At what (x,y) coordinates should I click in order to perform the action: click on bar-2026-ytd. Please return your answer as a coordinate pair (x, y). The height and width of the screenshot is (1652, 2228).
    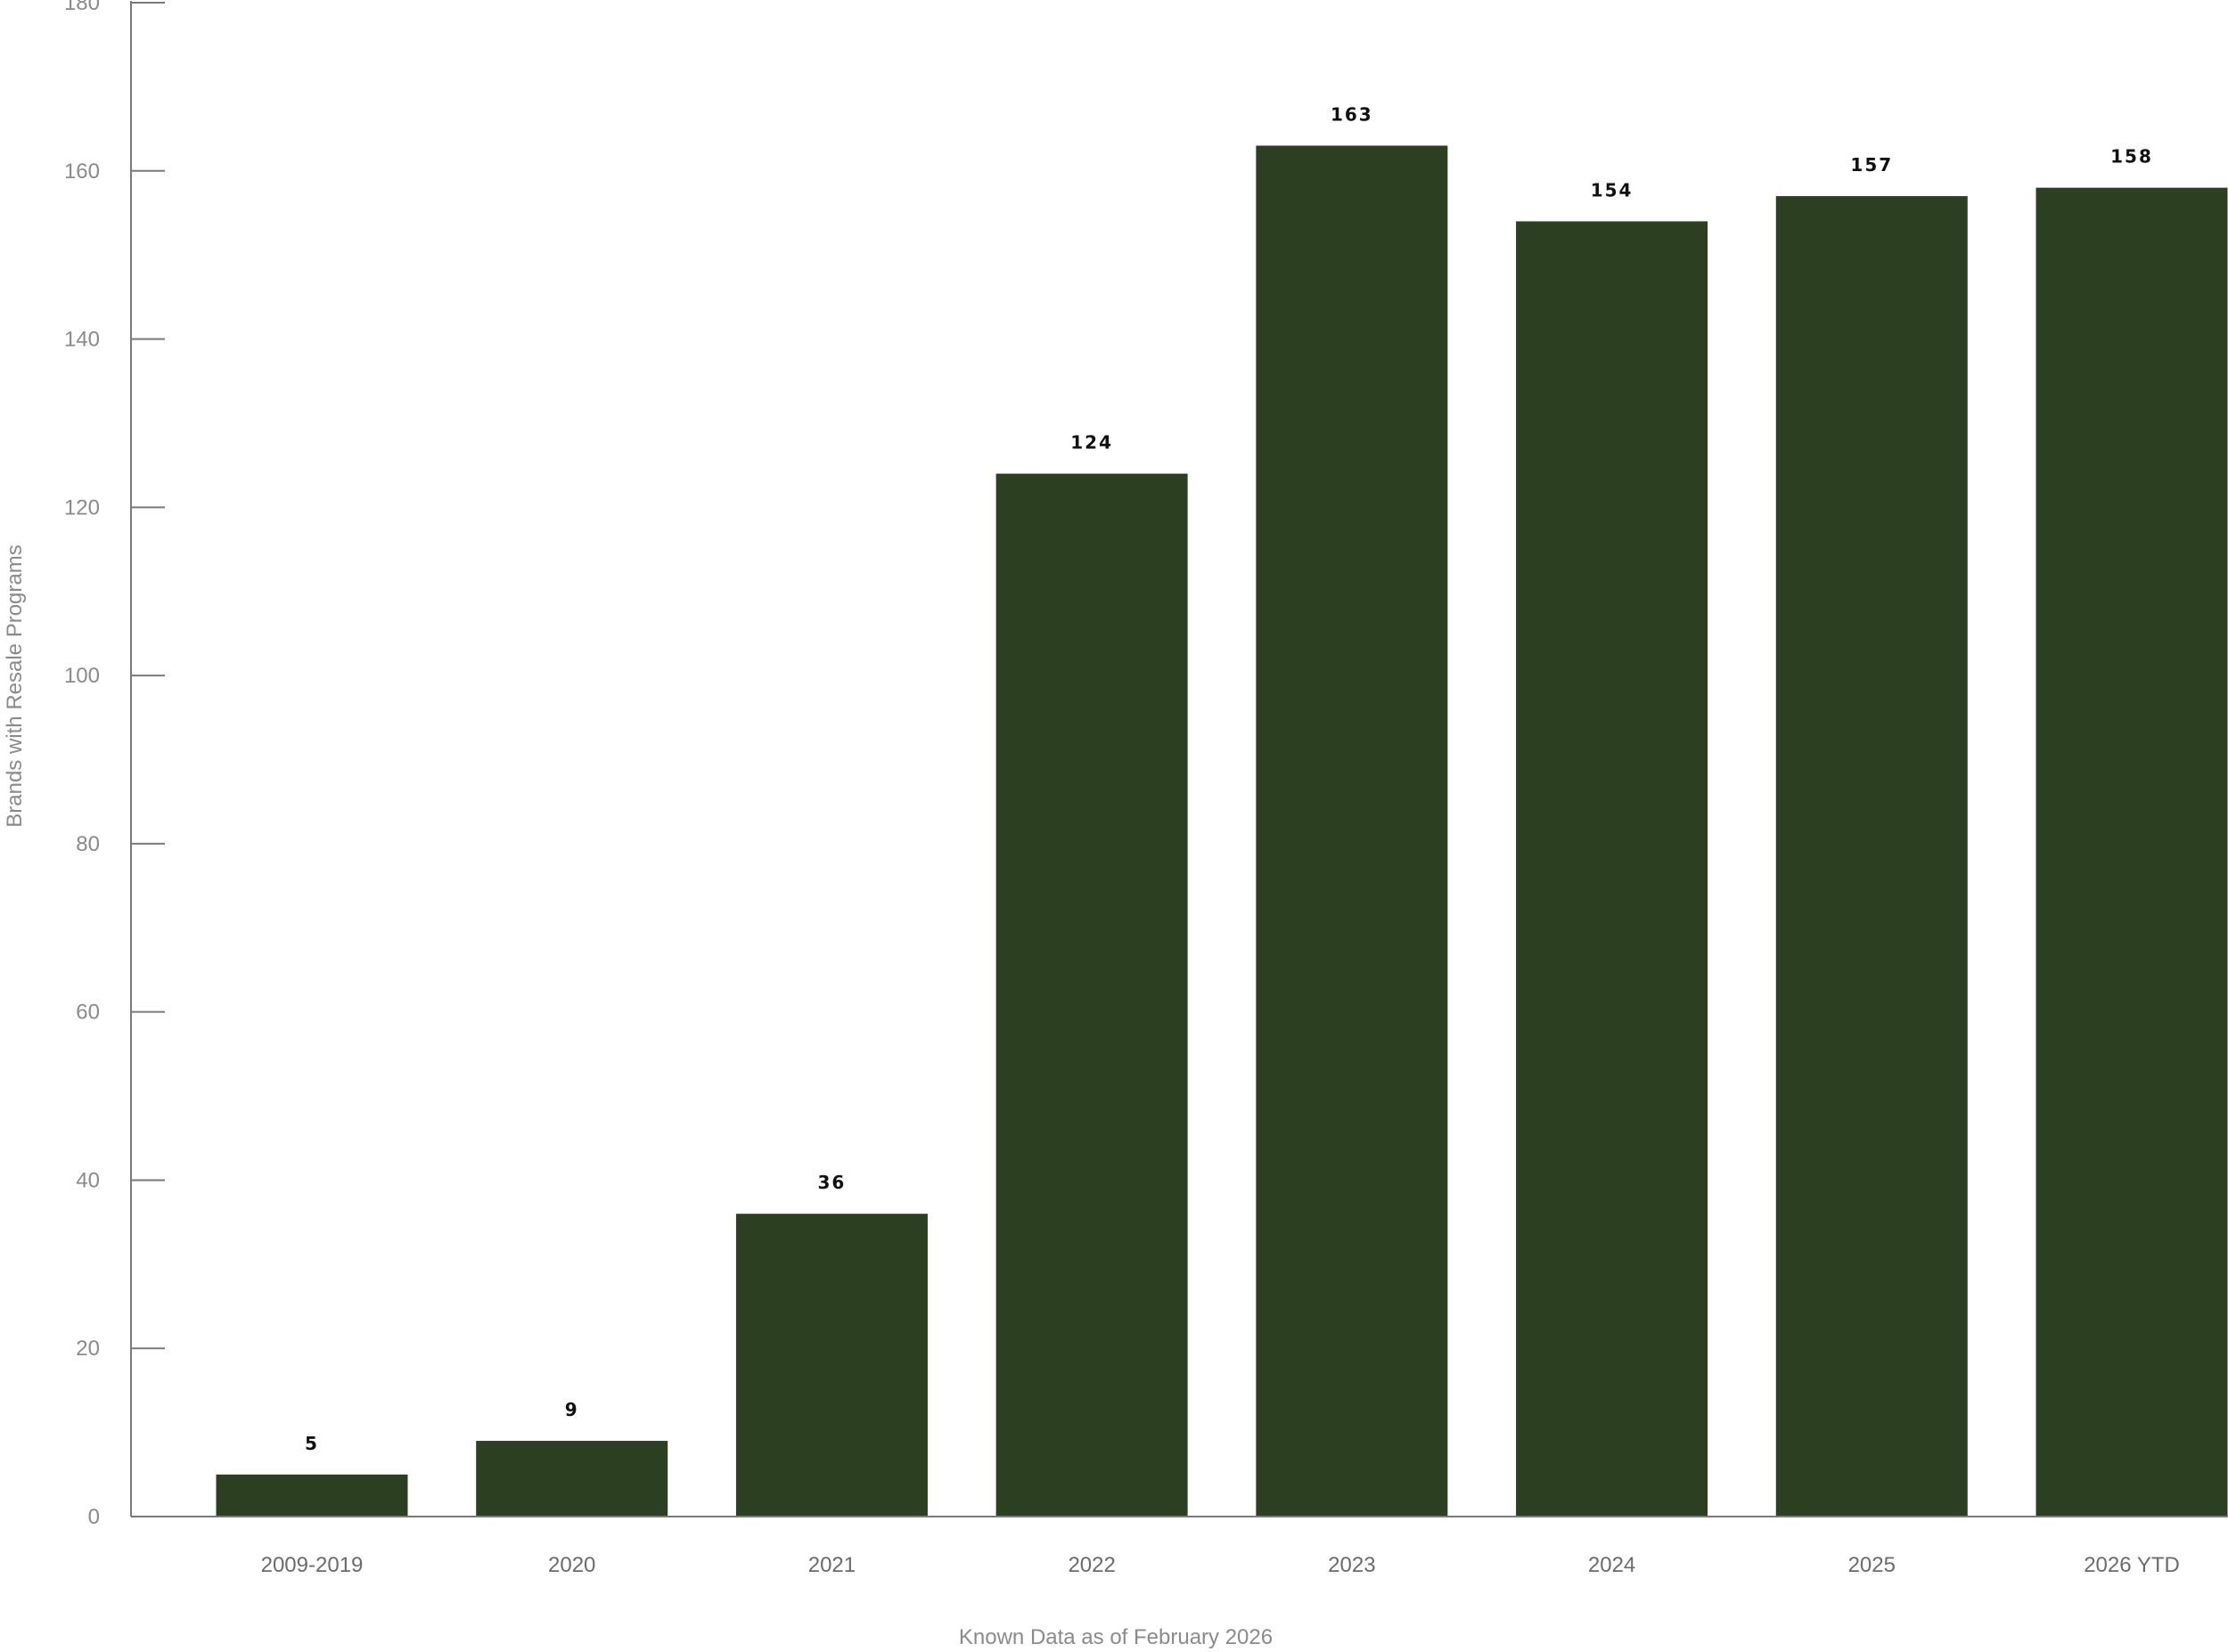
    Looking at the image, I should click on (2132, 852).